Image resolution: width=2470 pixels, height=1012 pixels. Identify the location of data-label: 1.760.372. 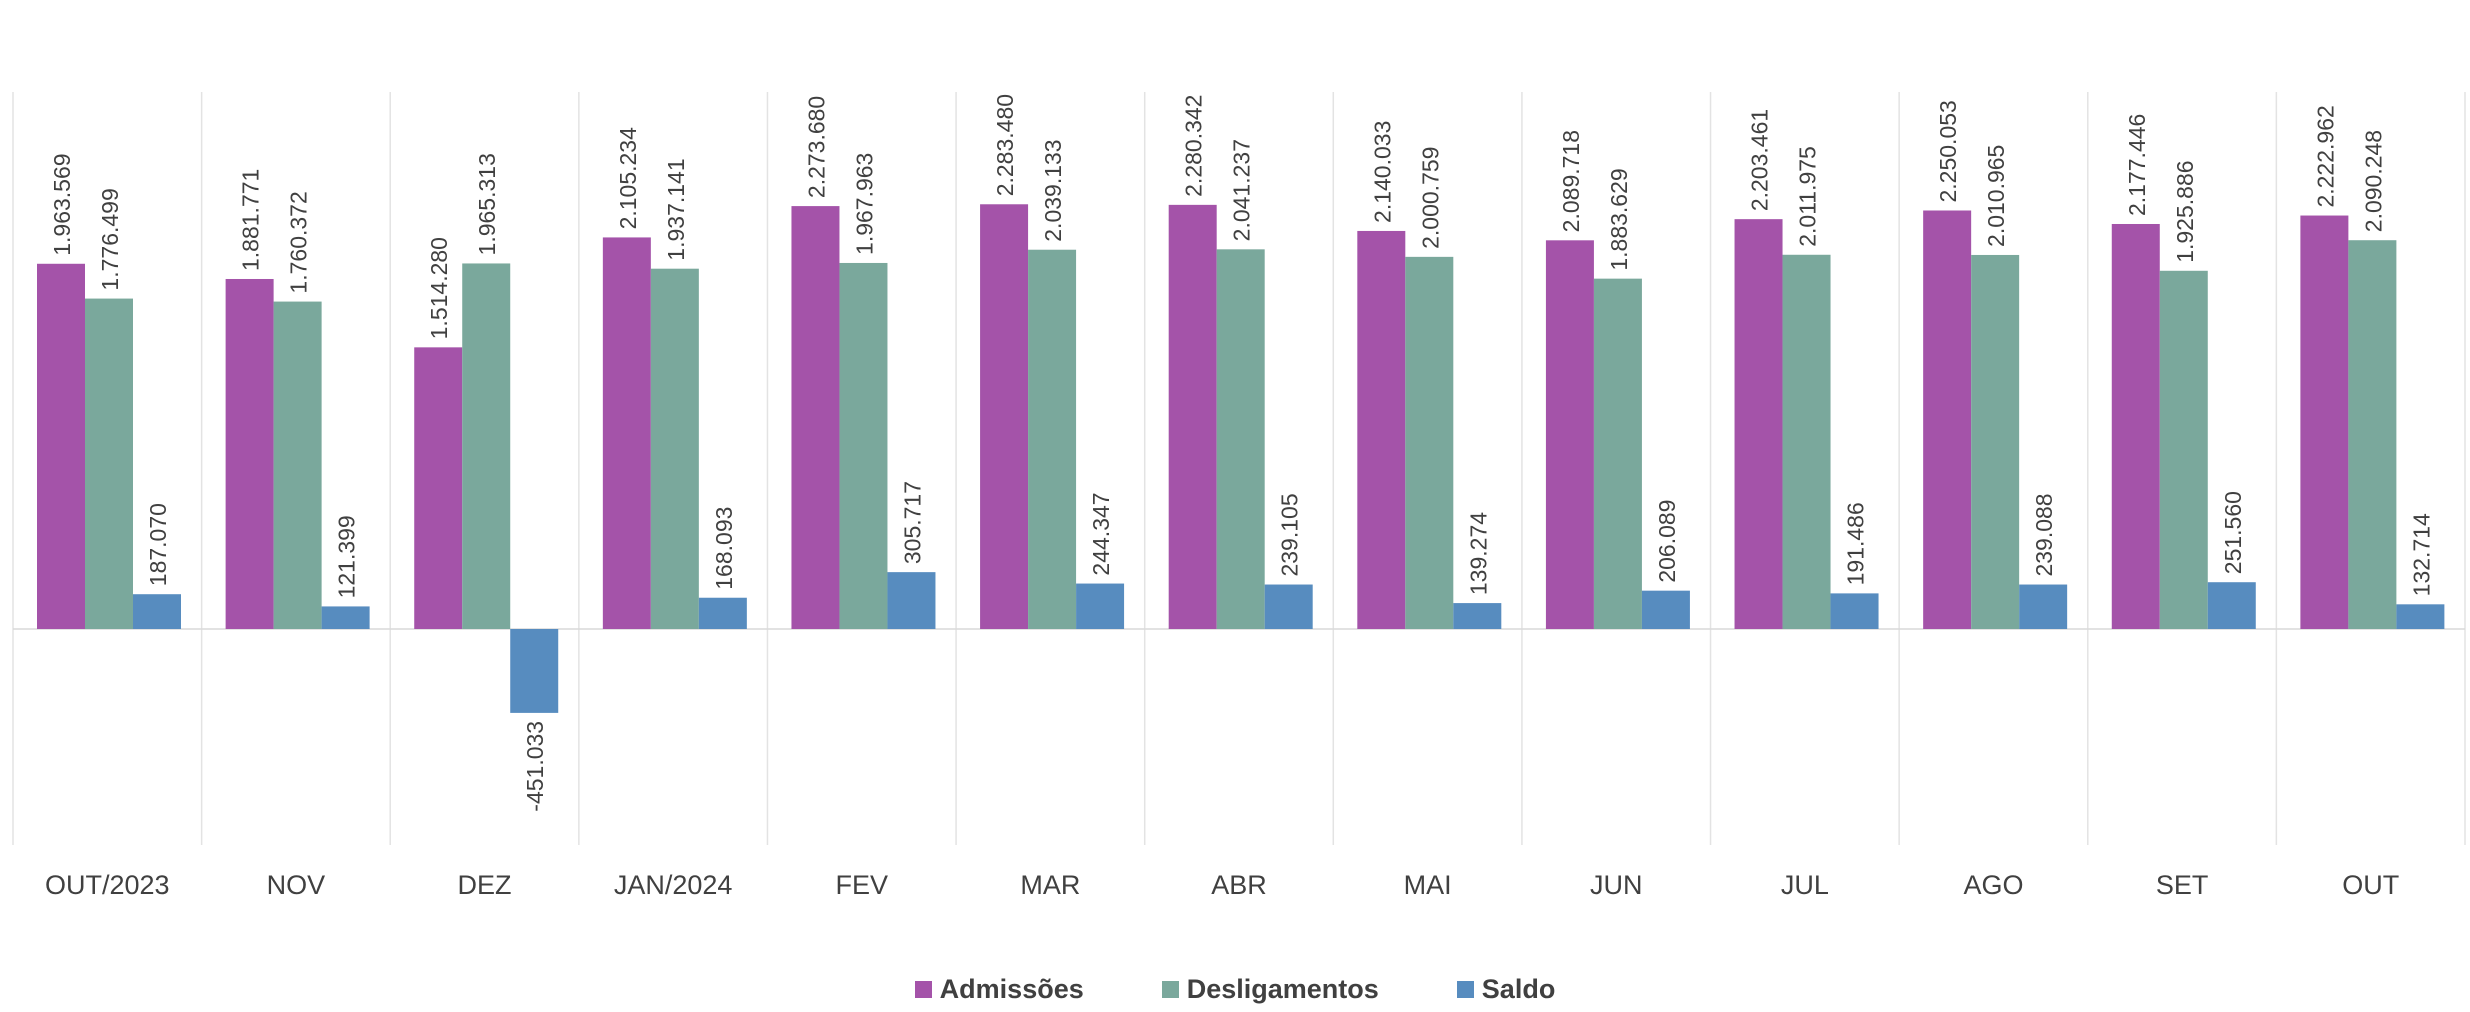
(299, 242).